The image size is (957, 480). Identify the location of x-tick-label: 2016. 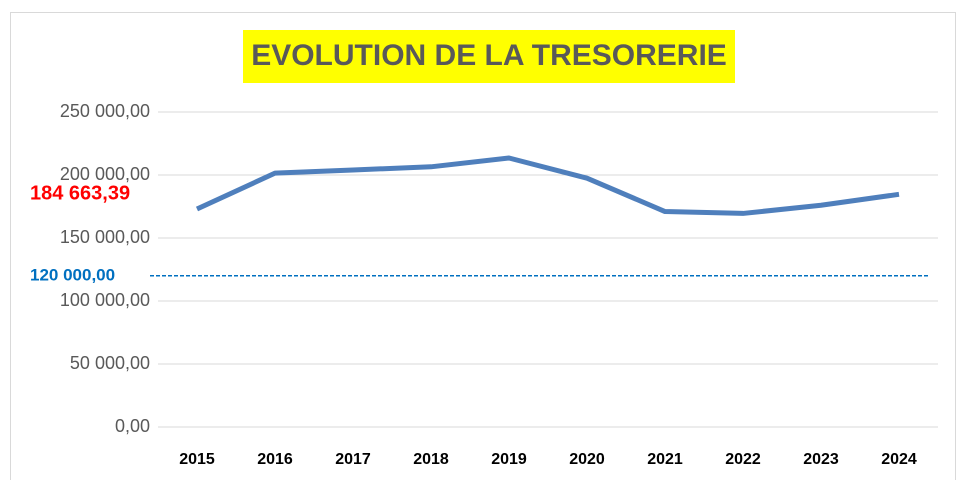
(275, 459).